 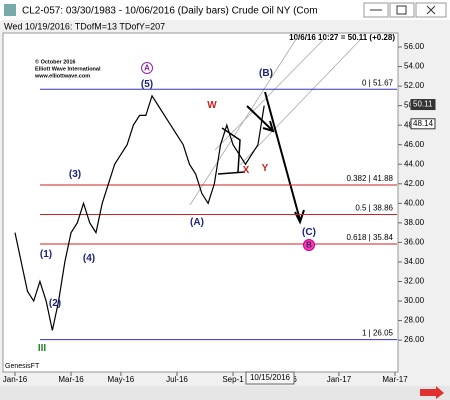 I want to click on wave-label: Y, so click(x=265, y=168).